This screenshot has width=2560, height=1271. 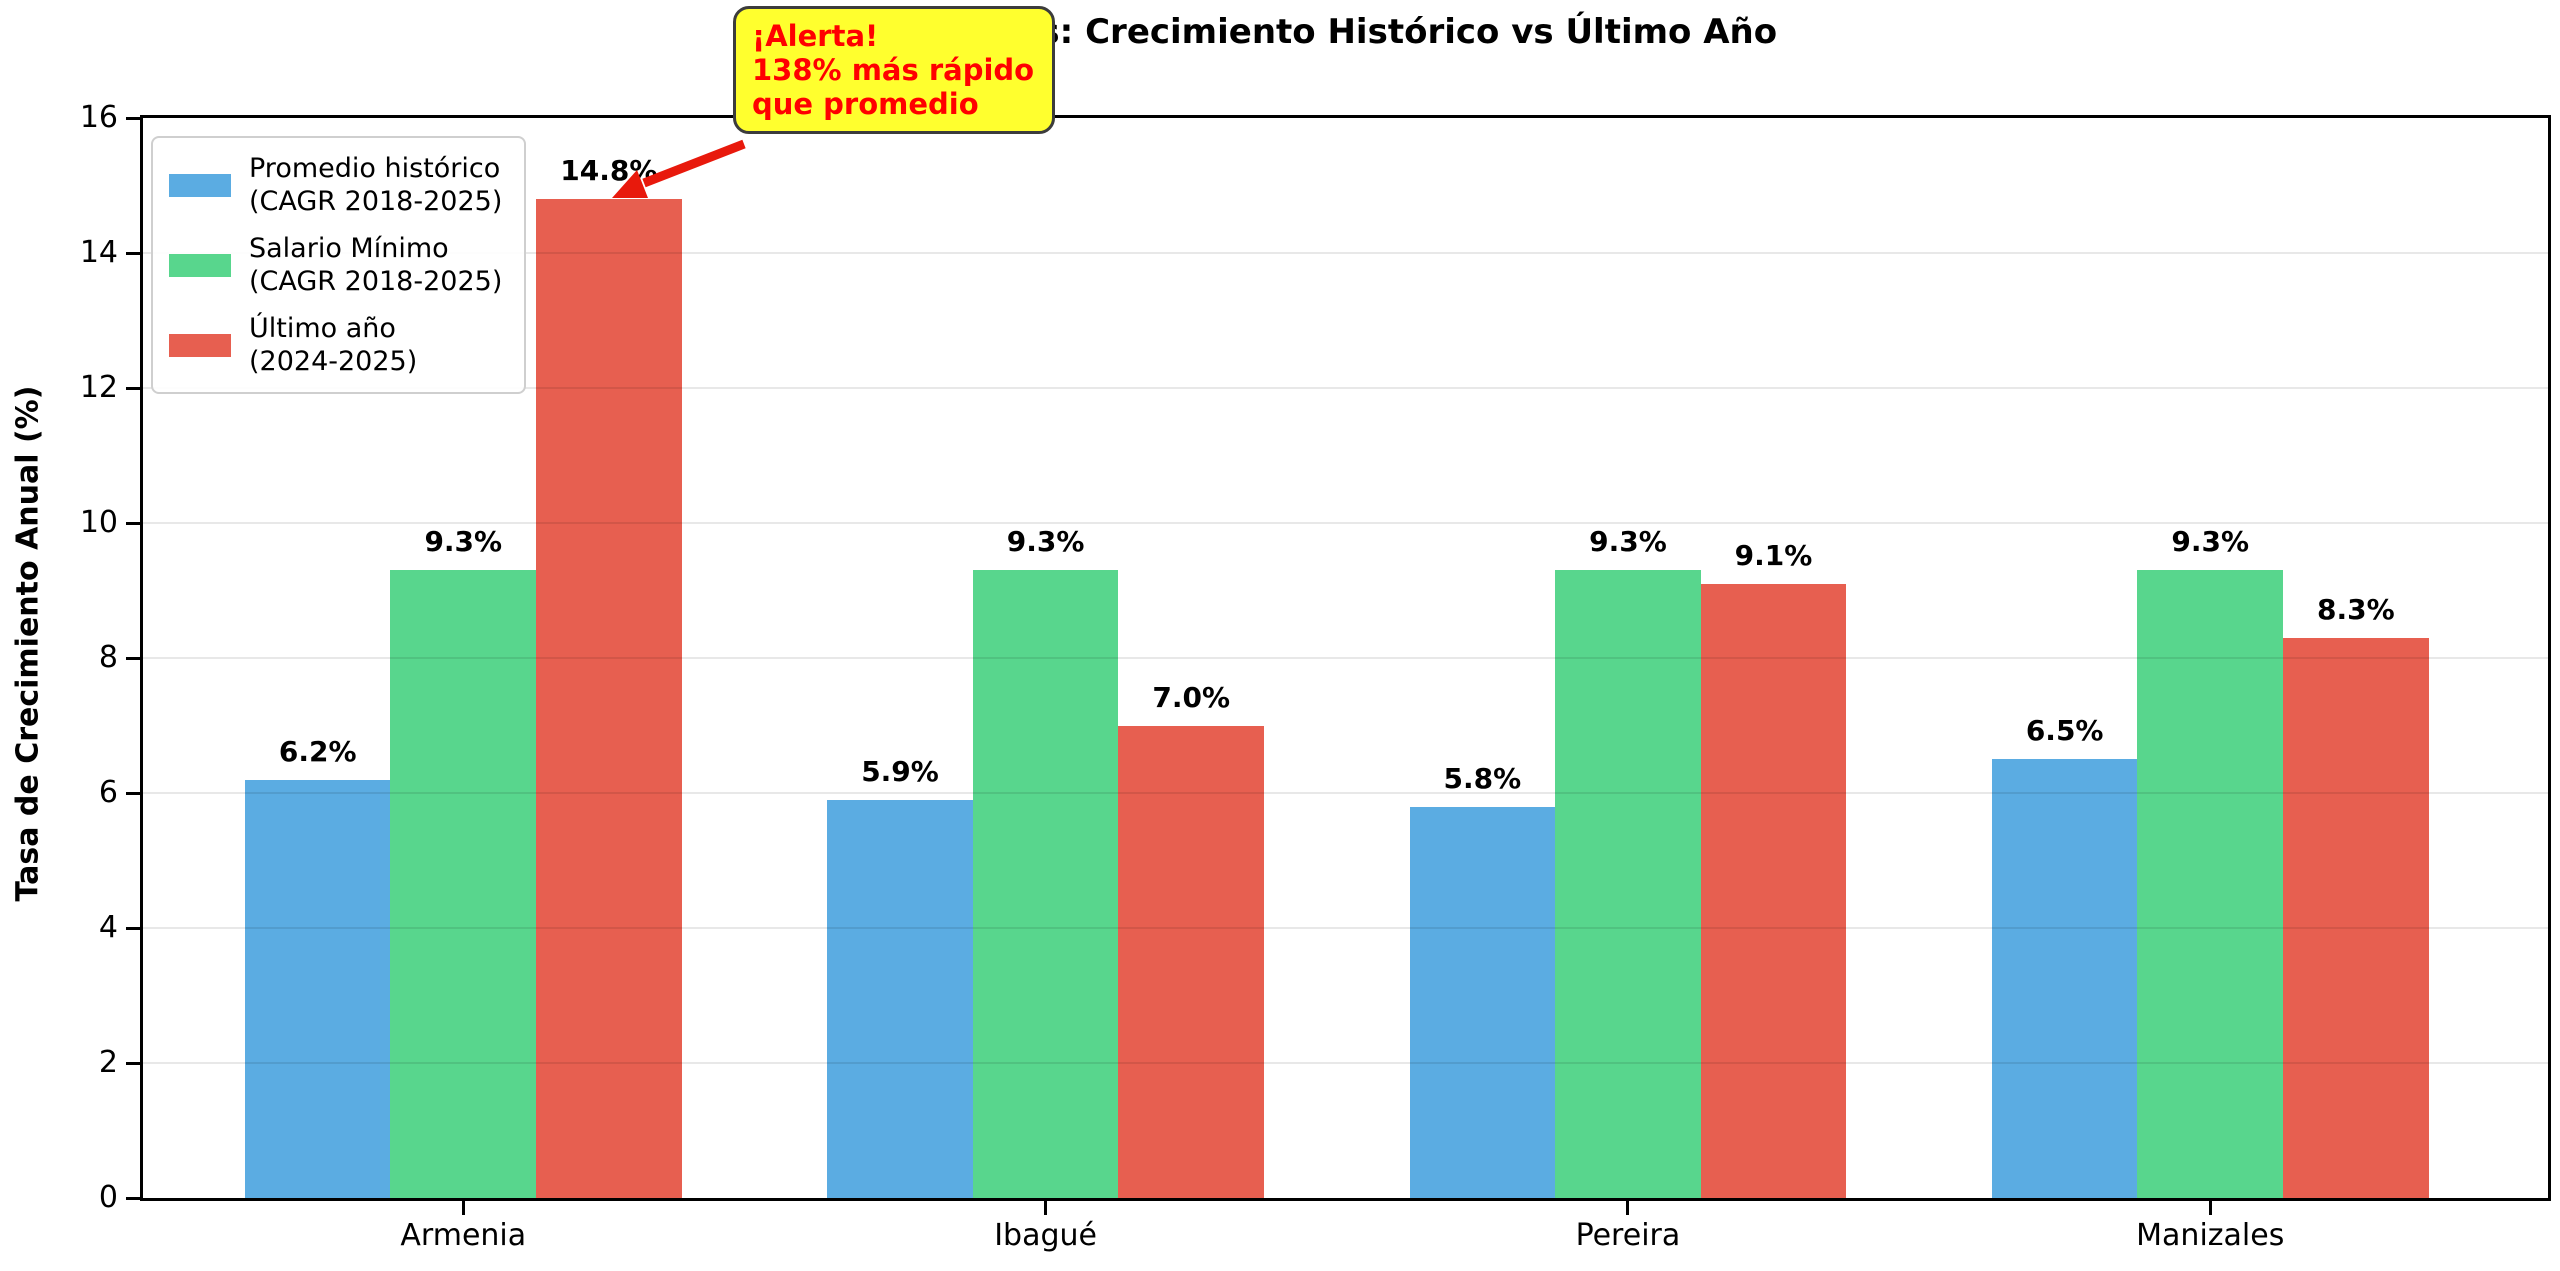 What do you see at coordinates (1191, 697) in the screenshot?
I see `bar-value-label: 7.0%` at bounding box center [1191, 697].